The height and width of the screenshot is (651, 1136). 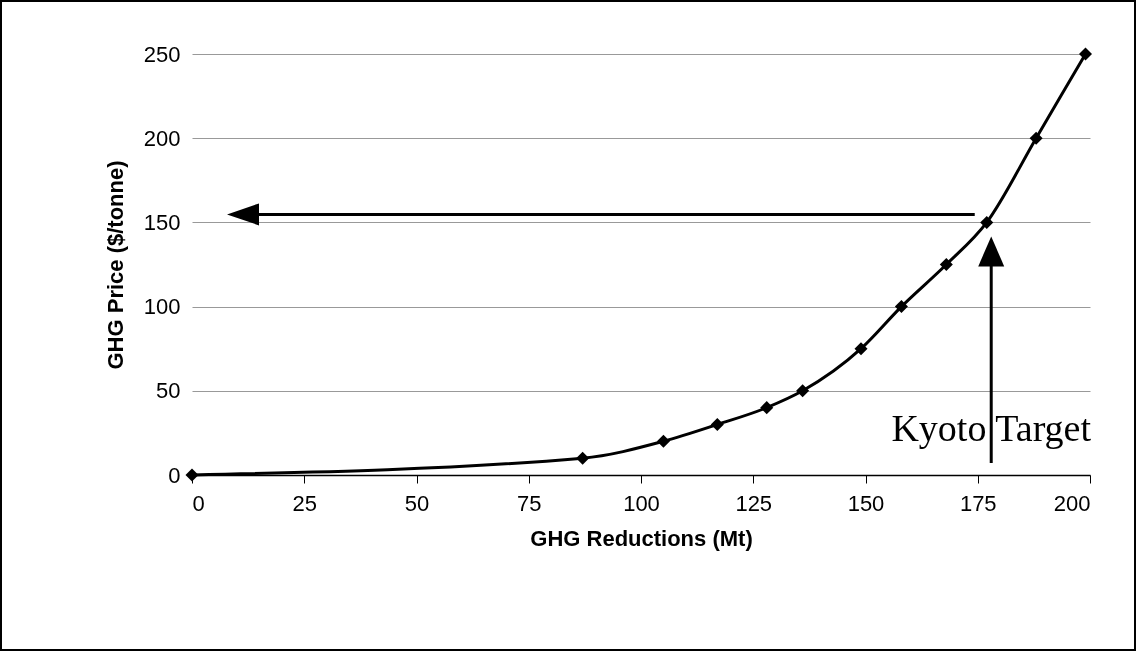 What do you see at coordinates (304, 503) in the screenshot?
I see `x-tick-label: 25` at bounding box center [304, 503].